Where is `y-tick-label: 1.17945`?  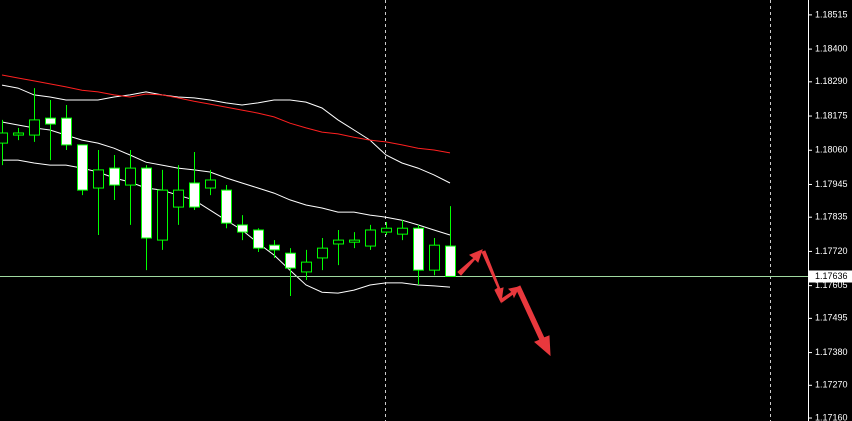 y-tick-label: 1.17945 is located at coordinates (831, 184).